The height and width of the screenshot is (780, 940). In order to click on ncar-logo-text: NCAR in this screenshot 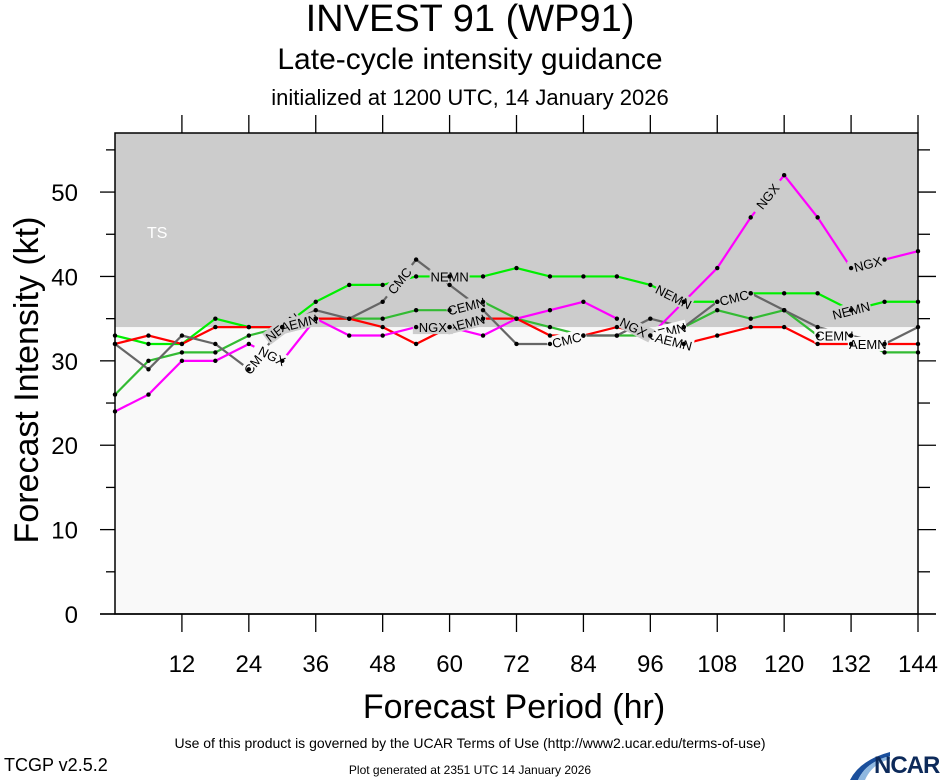, I will do `click(907, 765)`.